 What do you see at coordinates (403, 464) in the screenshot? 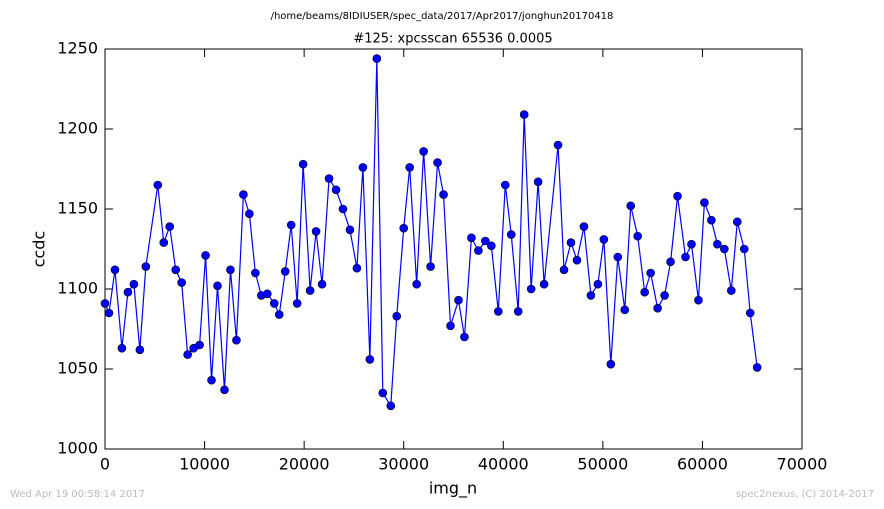
I see `x-tick-label: 30000` at bounding box center [403, 464].